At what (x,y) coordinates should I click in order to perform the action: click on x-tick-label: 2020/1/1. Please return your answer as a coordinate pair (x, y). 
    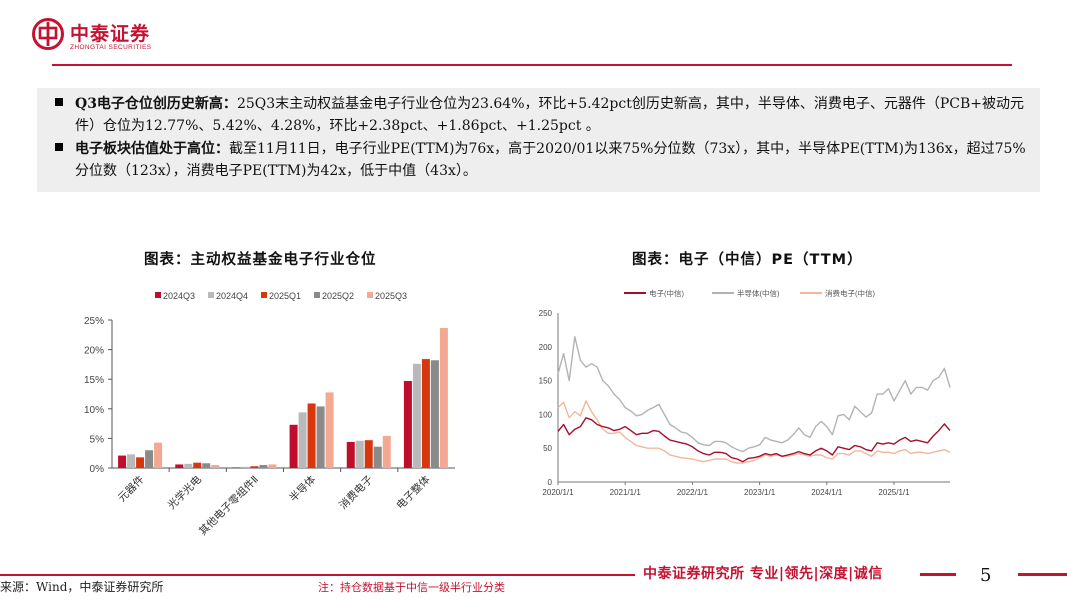
    Looking at the image, I should click on (558, 492).